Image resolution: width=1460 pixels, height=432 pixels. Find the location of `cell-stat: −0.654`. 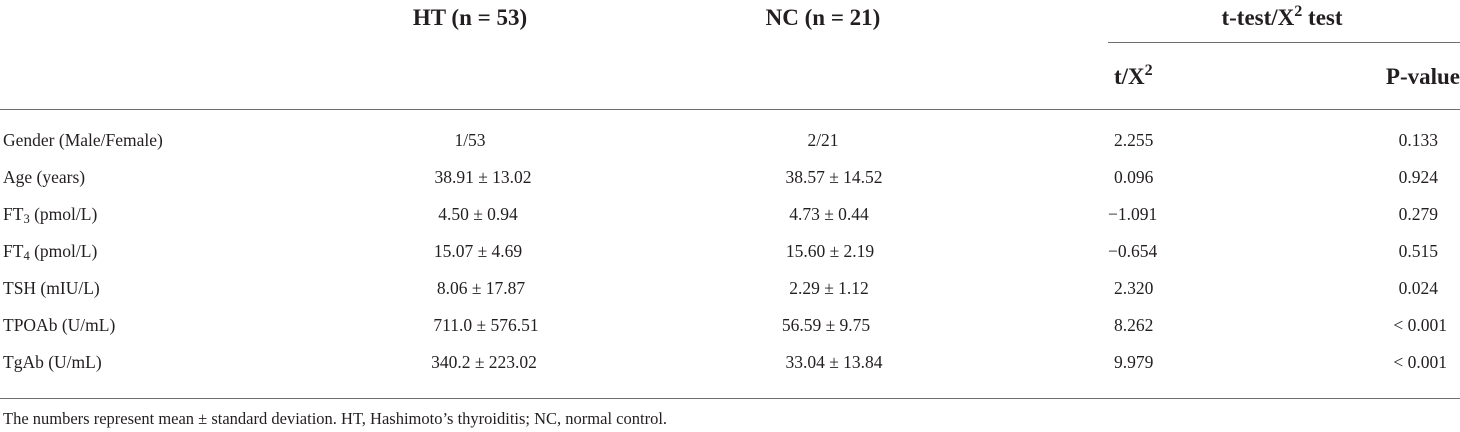

cell-stat: −0.654 is located at coordinates (1133, 251).